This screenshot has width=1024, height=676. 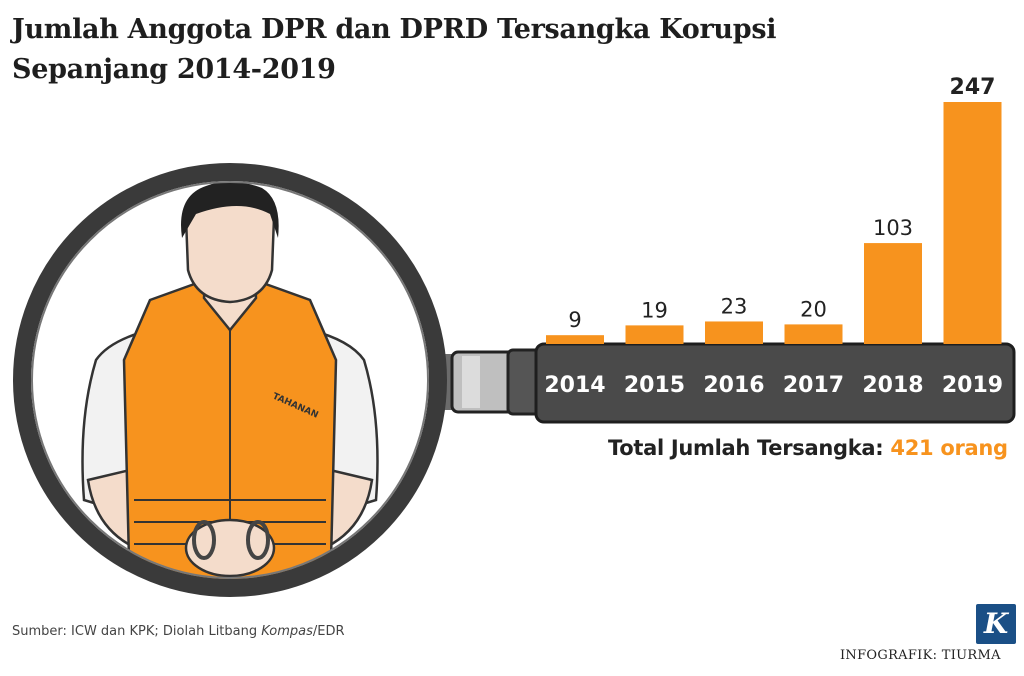 I want to click on total-suspects: Total Jumlah Tersangka: 421 orang, so click(x=808, y=448).